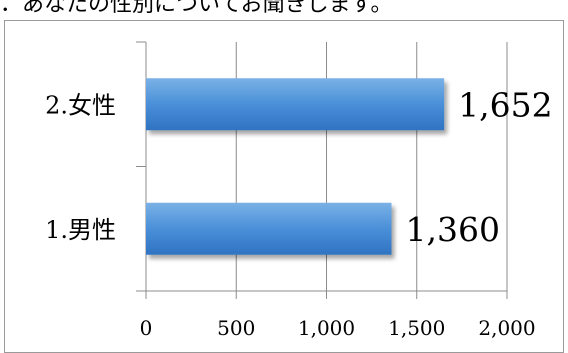  What do you see at coordinates (80, 105) in the screenshot?
I see `category-label: 2.女性` at bounding box center [80, 105].